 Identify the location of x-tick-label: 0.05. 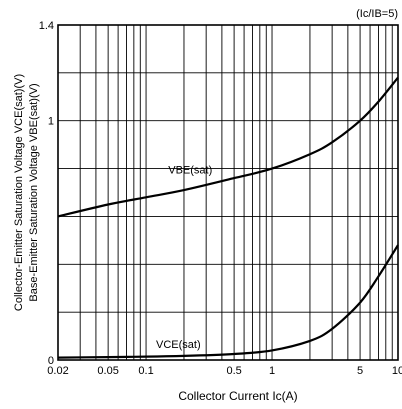
(107, 371).